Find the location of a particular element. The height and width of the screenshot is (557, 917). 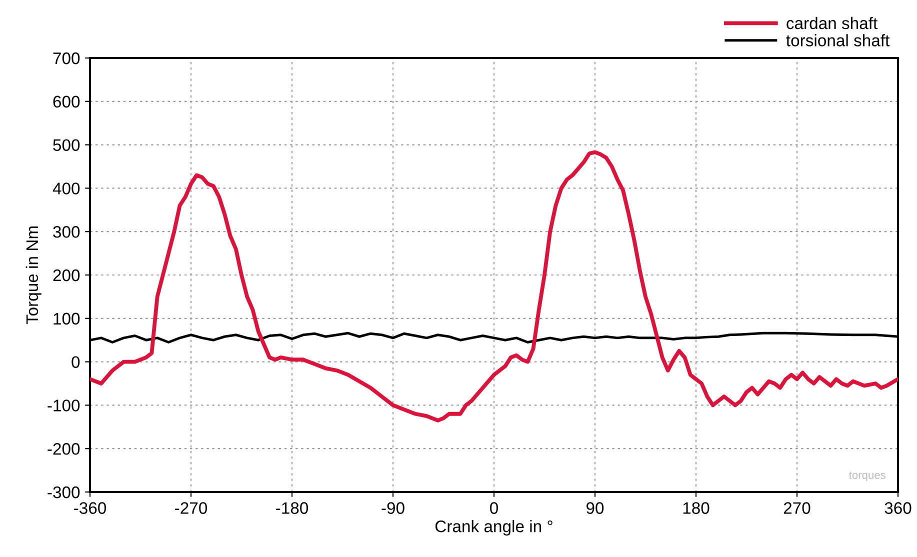

annotation: torques is located at coordinates (867, 477).